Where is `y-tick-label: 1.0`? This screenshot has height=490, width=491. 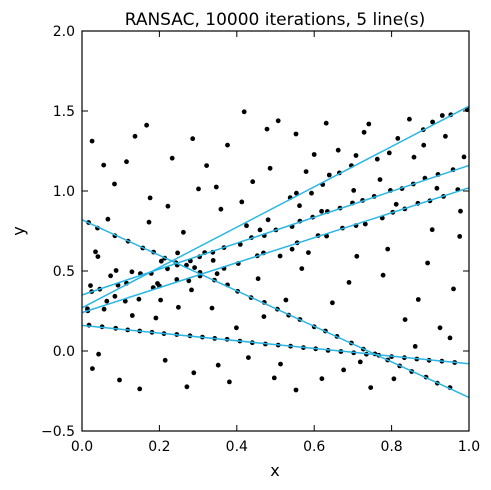
y-tick-label: 1.0 is located at coordinates (64, 192).